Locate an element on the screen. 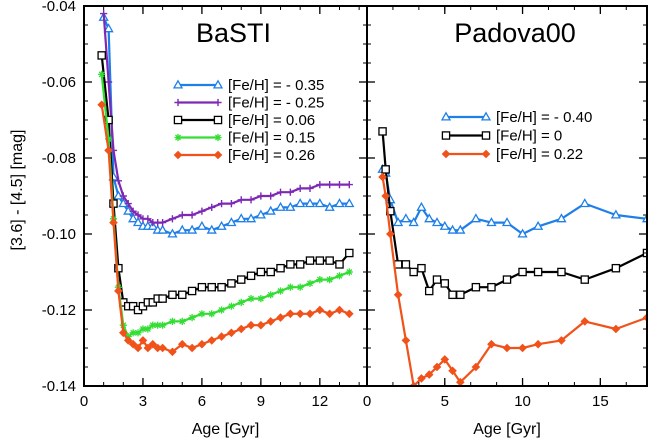 The width and height of the screenshot is (651, 442). series-line is located at coordinates (514, 202).